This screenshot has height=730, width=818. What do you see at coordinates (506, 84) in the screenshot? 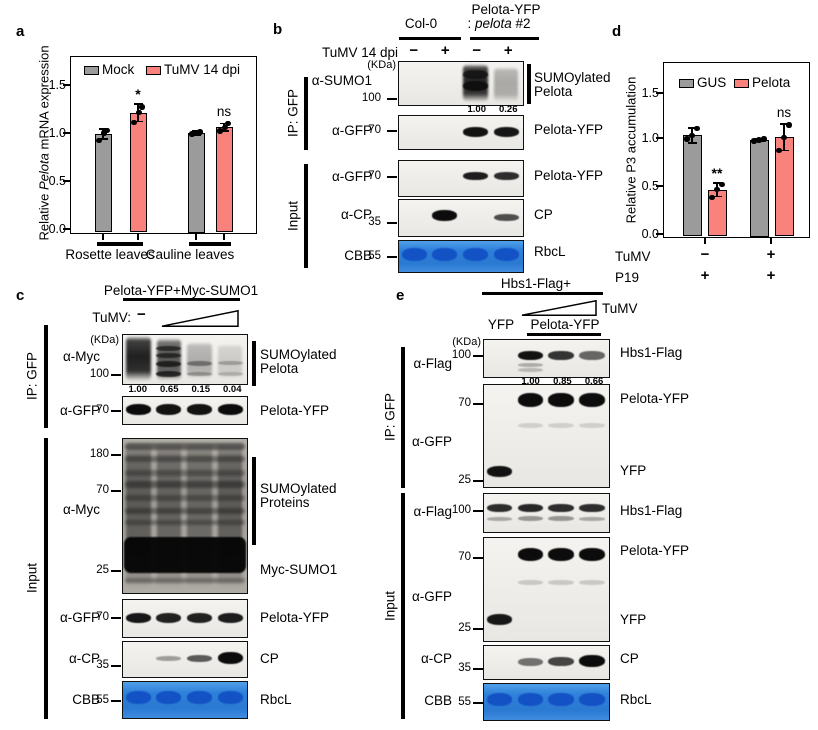
I see `protein-smear` at bounding box center [506, 84].